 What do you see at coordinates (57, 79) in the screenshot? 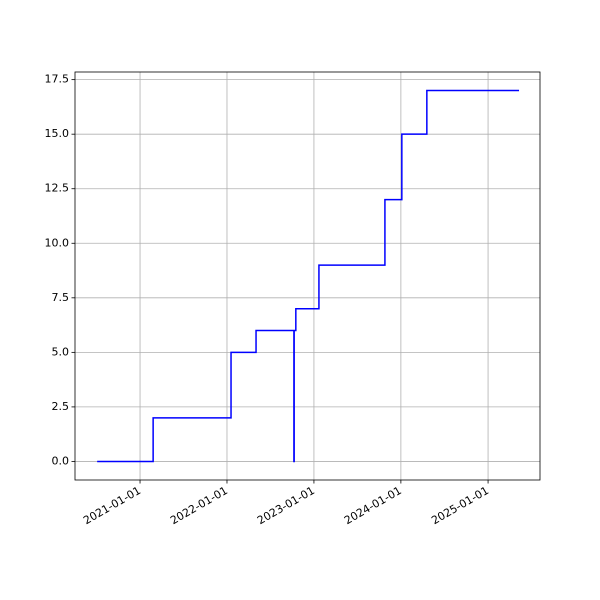
I see `y-tick-label: 17.5` at bounding box center [57, 79].